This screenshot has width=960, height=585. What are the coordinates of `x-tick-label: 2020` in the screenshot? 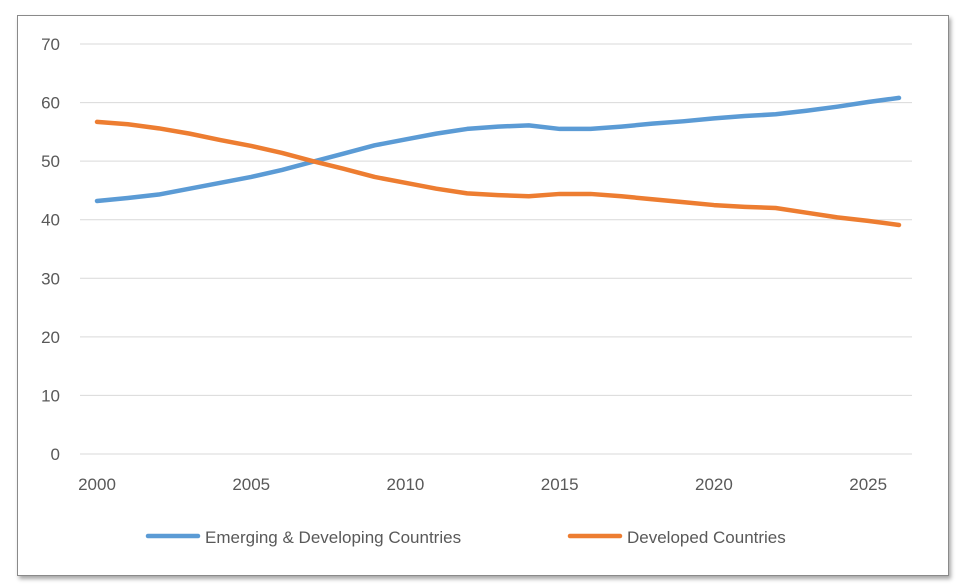 It's located at (714, 484).